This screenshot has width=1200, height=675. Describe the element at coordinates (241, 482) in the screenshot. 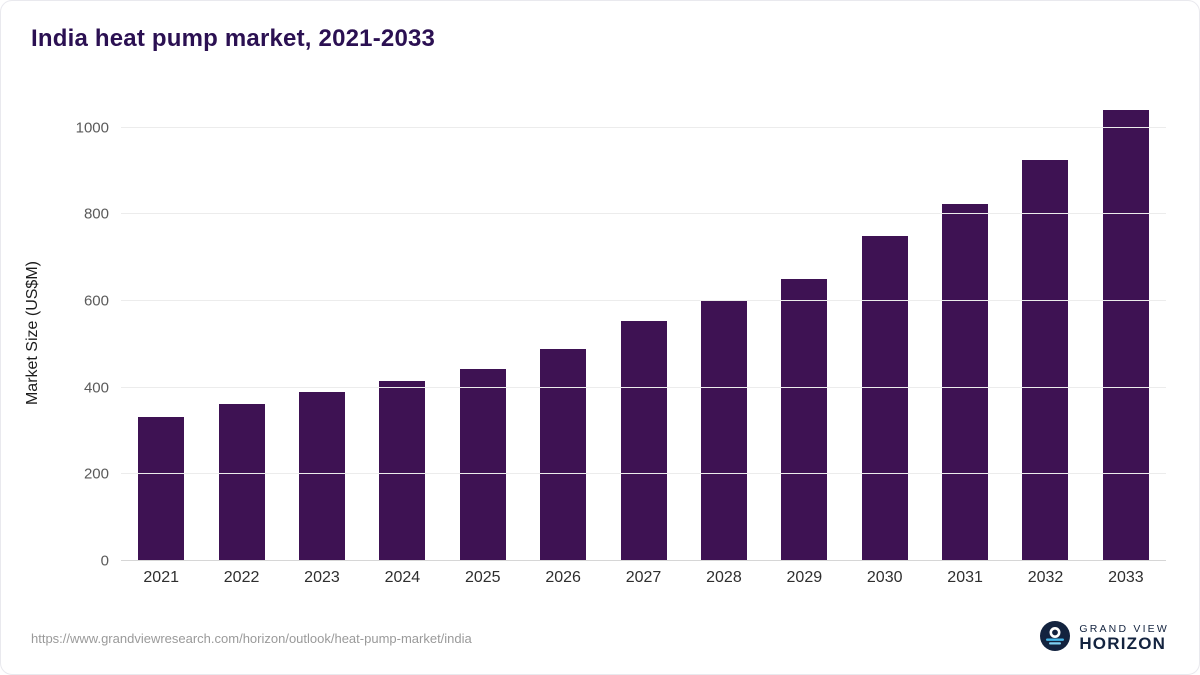

I see `bar-2022` at that location.